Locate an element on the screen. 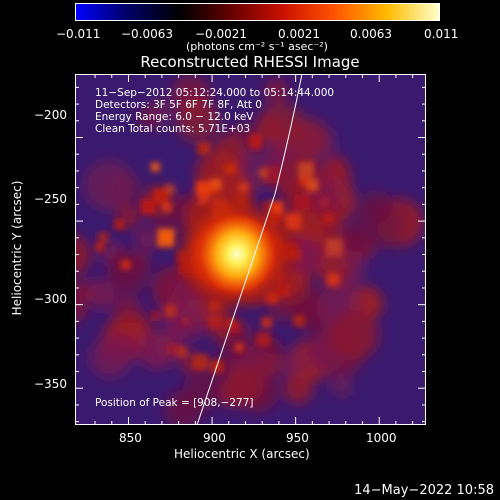 The height and width of the screenshot is (500, 500). x-tick-label-950: 950 is located at coordinates (297, 438).